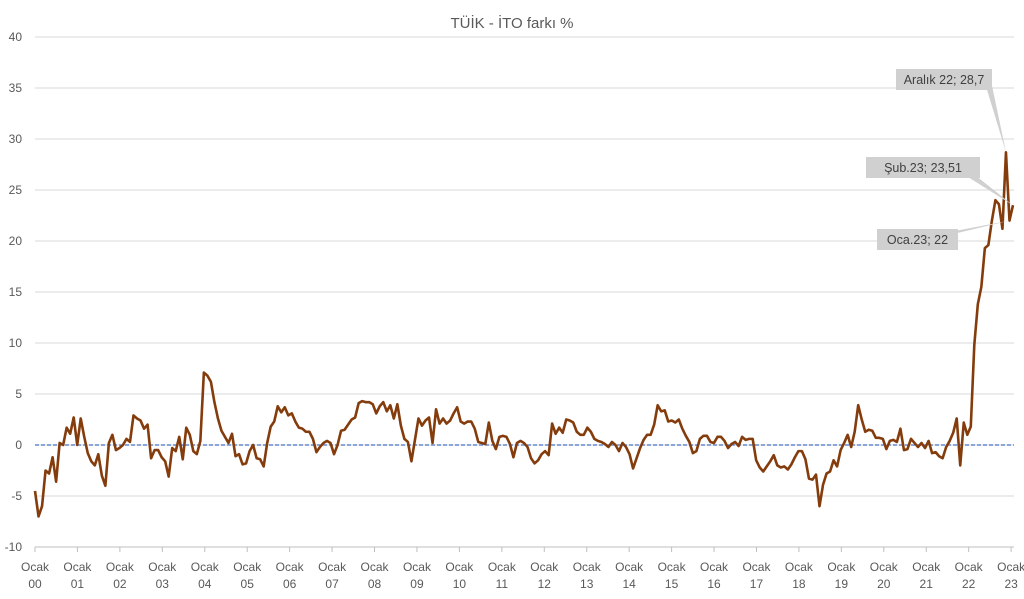 The image size is (1024, 599). What do you see at coordinates (587, 584) in the screenshot?
I see `x-tick-label: 13` at bounding box center [587, 584].